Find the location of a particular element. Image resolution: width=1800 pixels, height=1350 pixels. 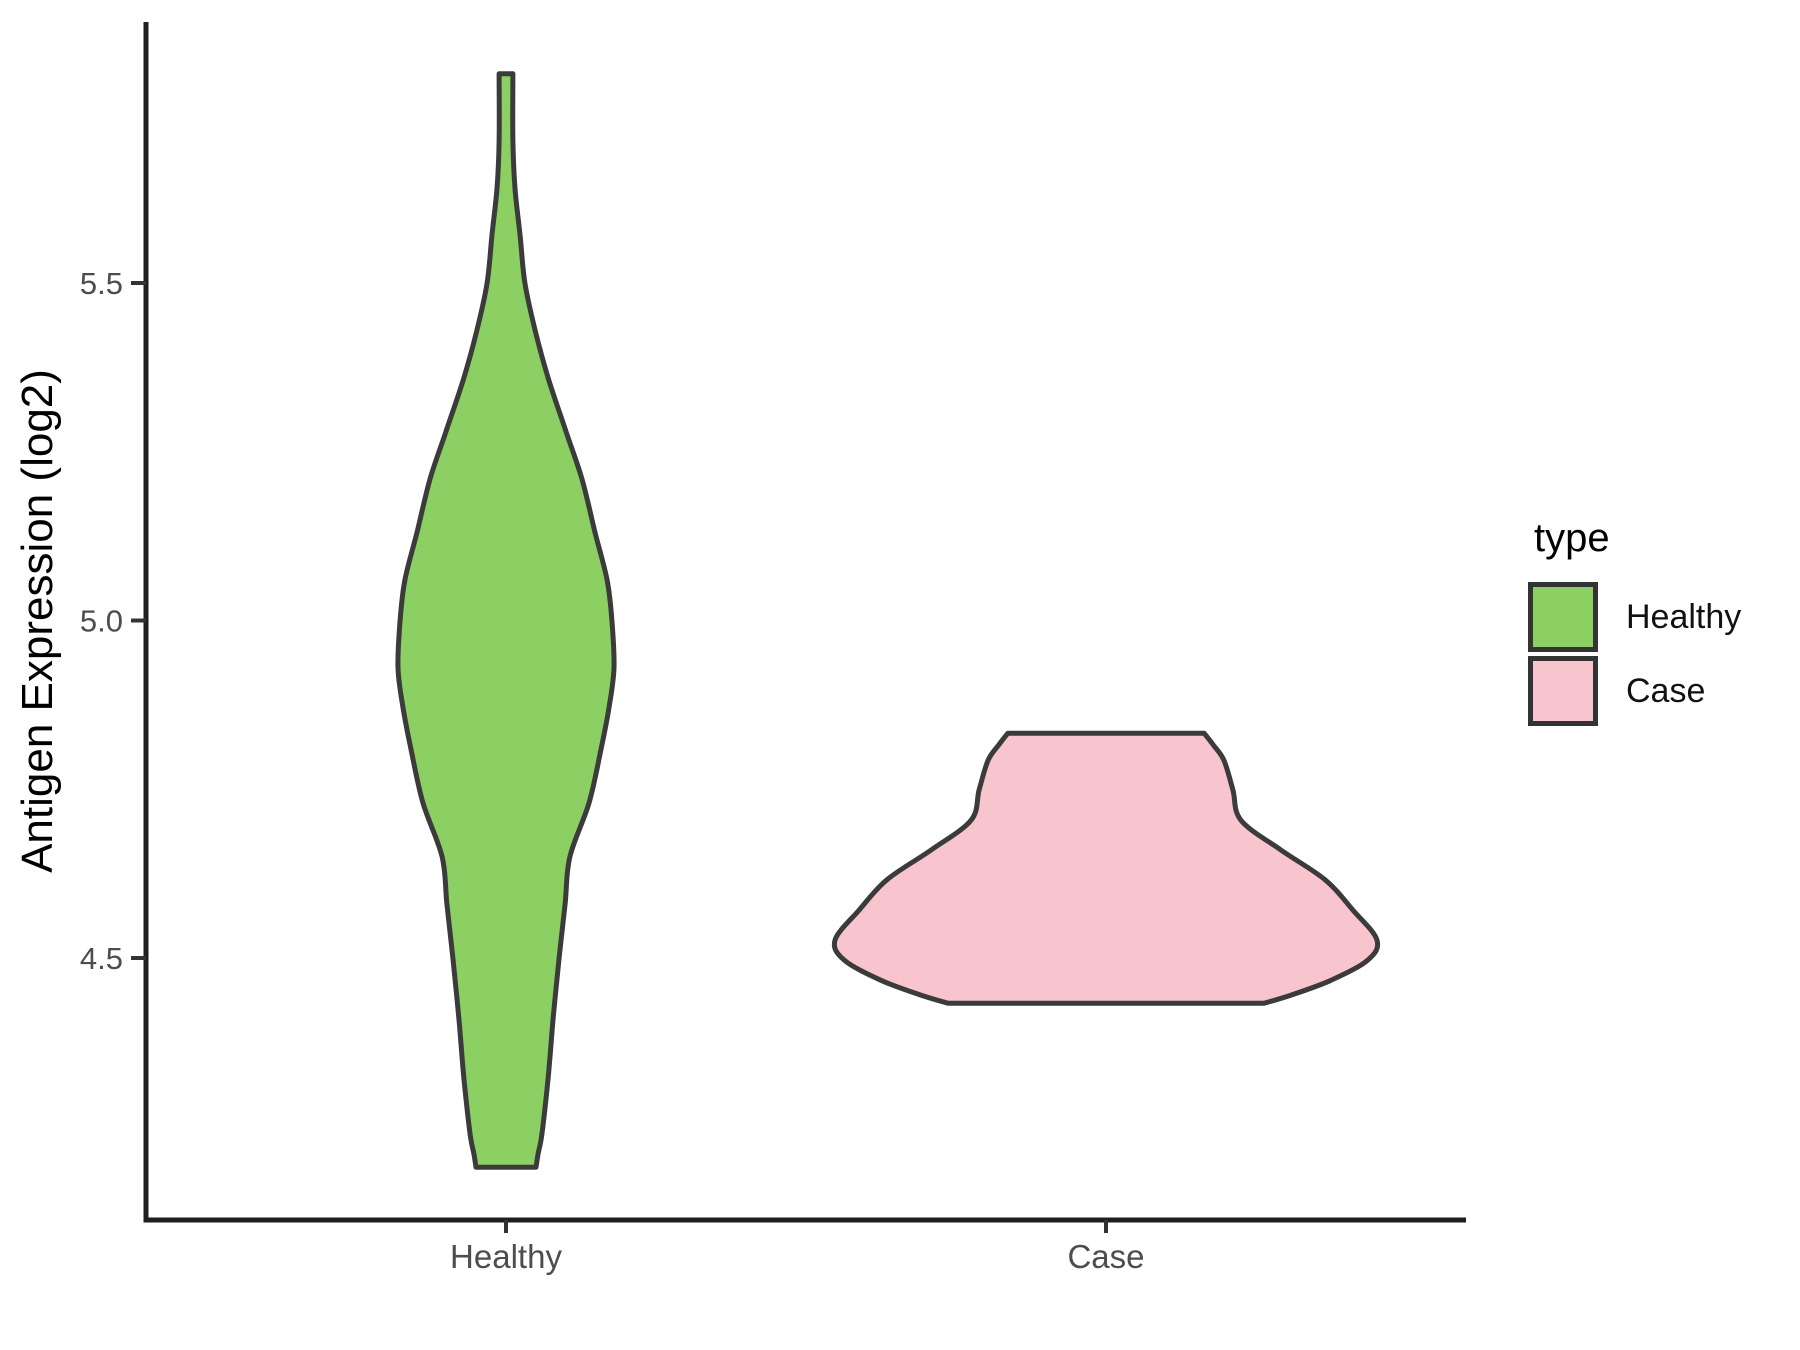

legend-item-healthy: Healthy is located at coordinates (1634, 617).